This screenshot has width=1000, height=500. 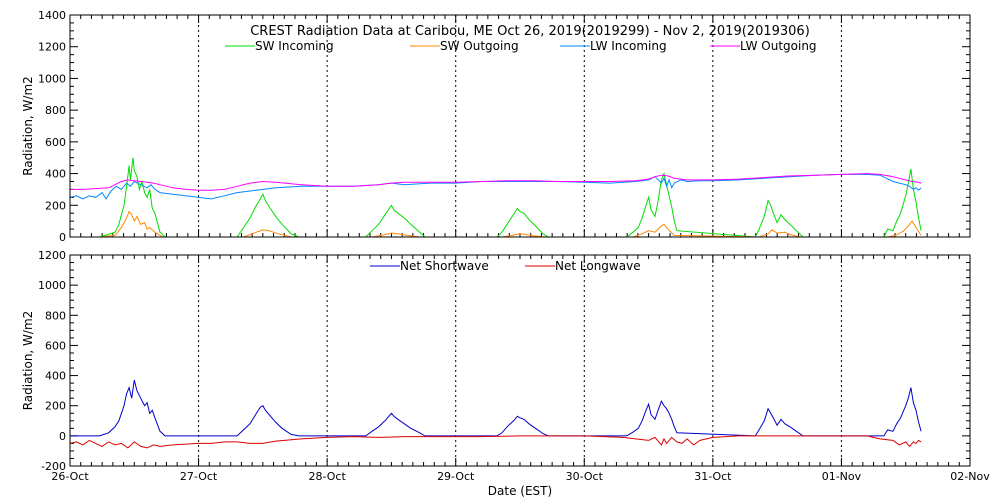 I want to click on x-tick-label: 02-Nov, so click(x=970, y=476).